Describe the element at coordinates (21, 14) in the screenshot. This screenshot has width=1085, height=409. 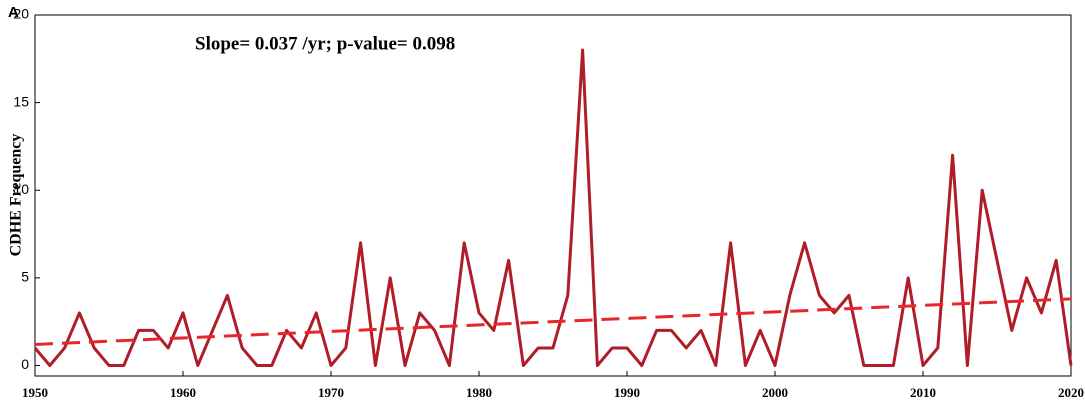
I see `y-tick-label: 20` at that location.